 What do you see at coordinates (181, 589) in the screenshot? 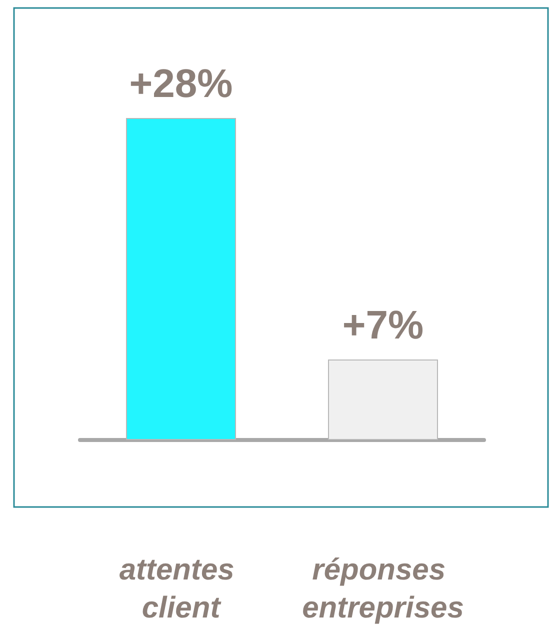
I see `x-tick-label: attentes client` at bounding box center [181, 589].